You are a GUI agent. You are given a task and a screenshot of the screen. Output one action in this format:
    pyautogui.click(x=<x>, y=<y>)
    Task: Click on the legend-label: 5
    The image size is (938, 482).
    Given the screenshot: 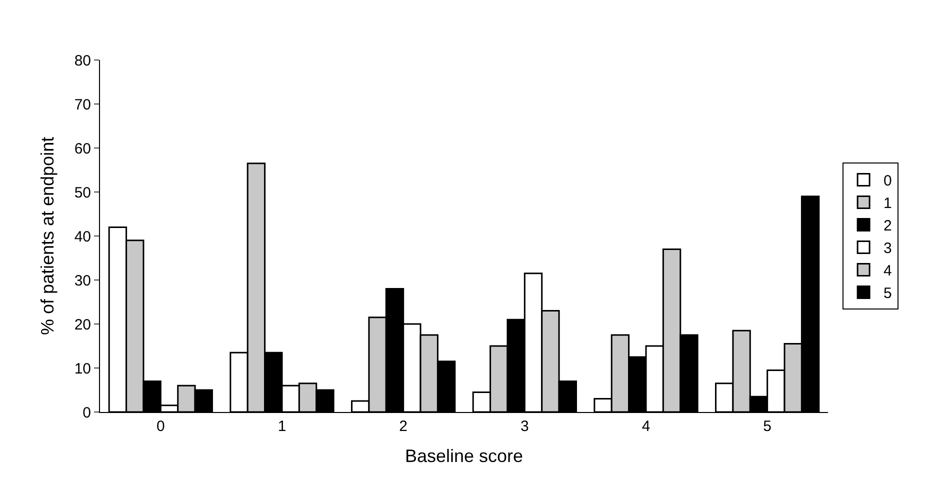 What is the action you would take?
    pyautogui.click(x=888, y=293)
    